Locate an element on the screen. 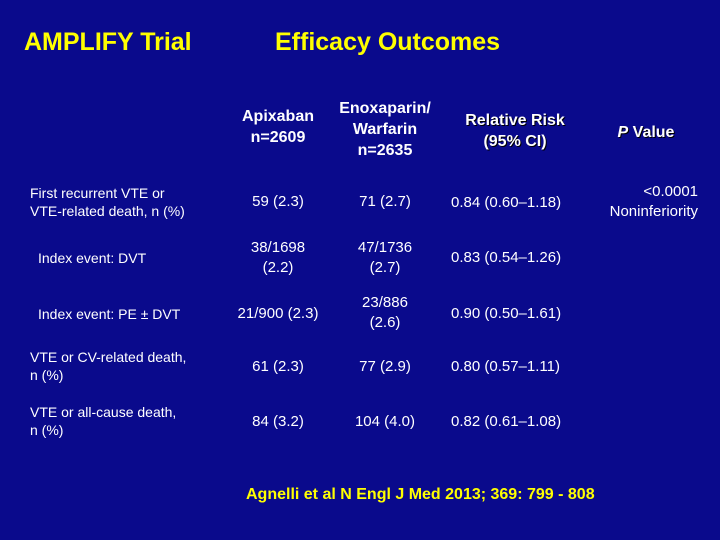  cell-apixaban: 61 (2.3) is located at coordinates (278, 366).